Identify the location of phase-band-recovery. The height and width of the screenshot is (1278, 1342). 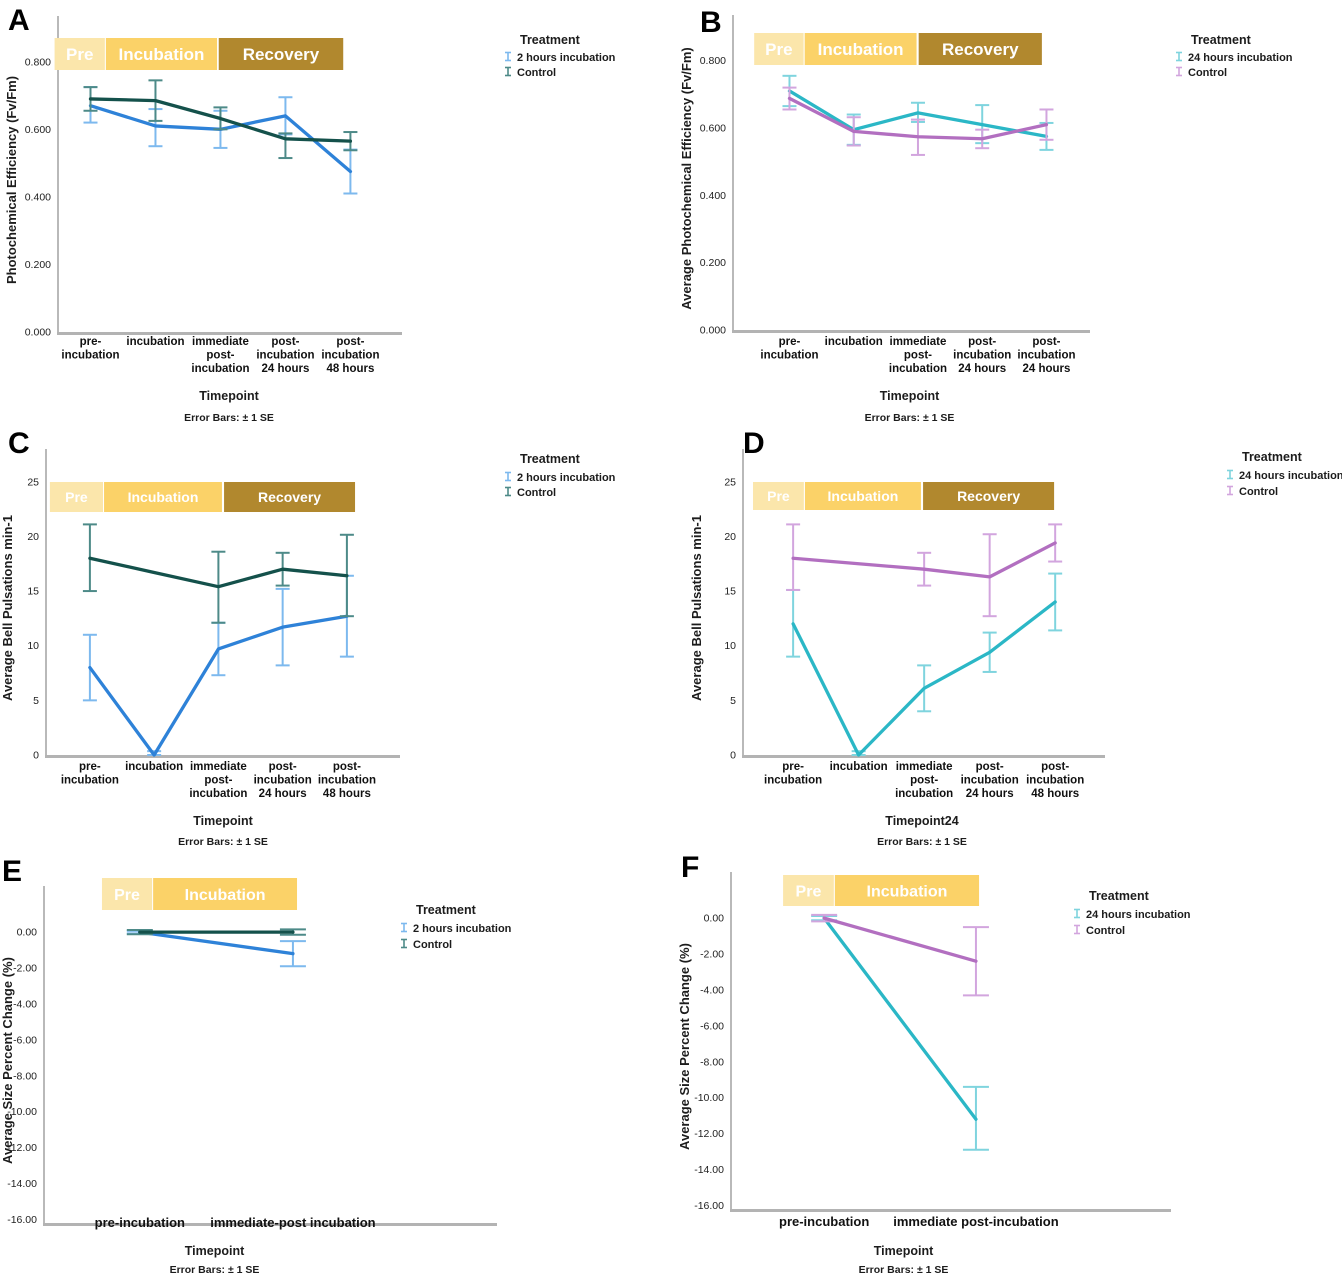
(281, 54).